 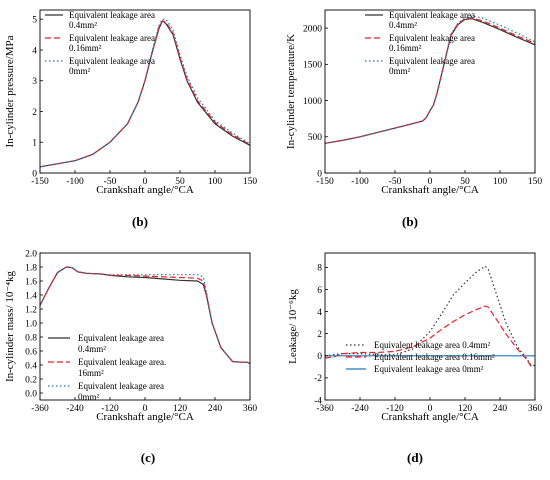 What do you see at coordinates (31, 324) in the screenshot?
I see `y-tick-label: 1.0` at bounding box center [31, 324].